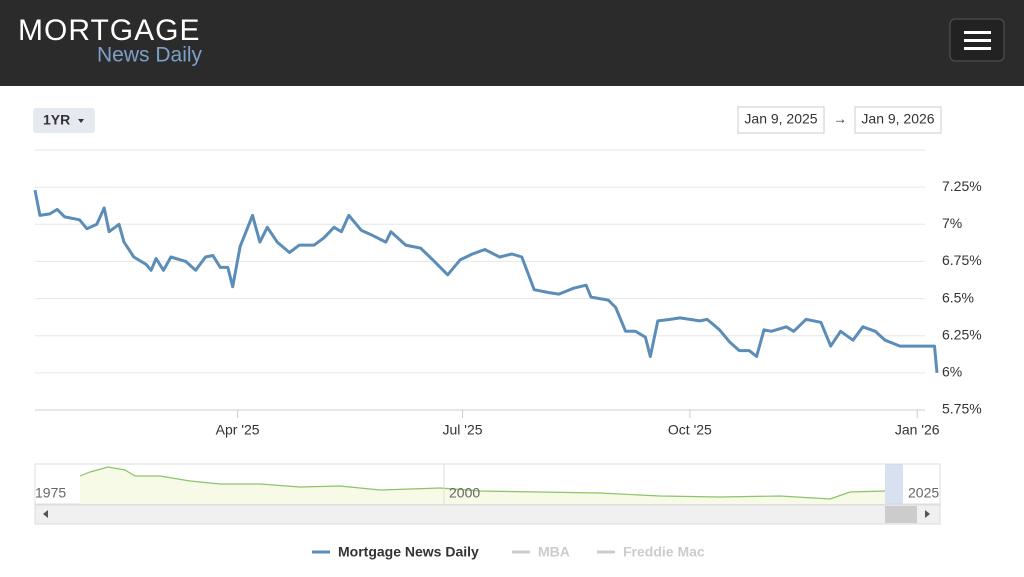 Image resolution: width=1024 pixels, height=577 pixels. I want to click on range-button, so click(64, 120).